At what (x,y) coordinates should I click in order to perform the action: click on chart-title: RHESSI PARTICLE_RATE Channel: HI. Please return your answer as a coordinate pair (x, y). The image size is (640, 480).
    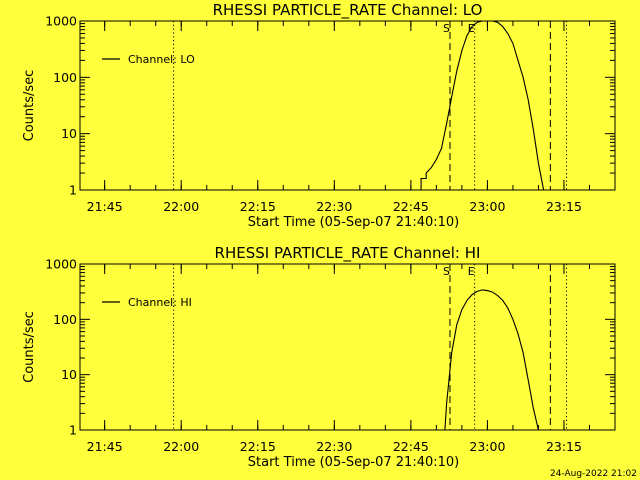
    Looking at the image, I should click on (348, 253).